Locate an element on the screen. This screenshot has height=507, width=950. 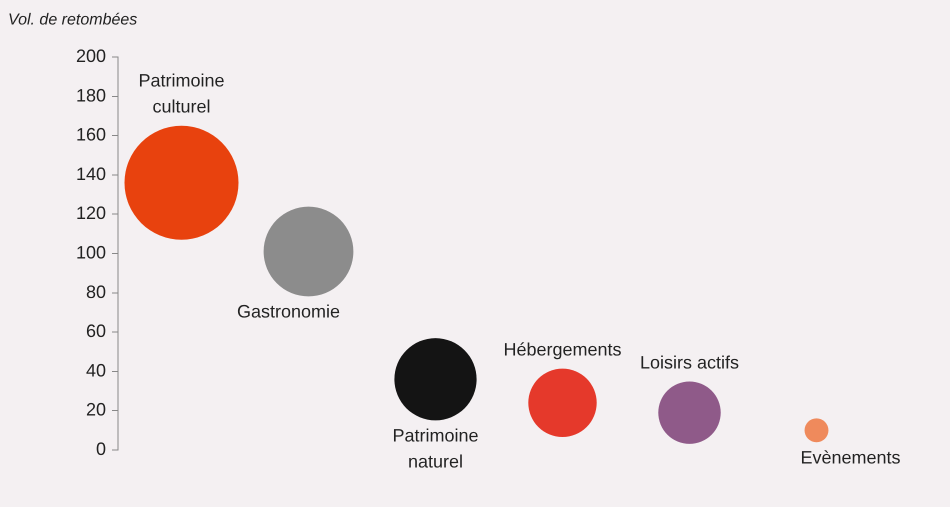
x-tick-label: Loisirs actifs is located at coordinates (690, 362).